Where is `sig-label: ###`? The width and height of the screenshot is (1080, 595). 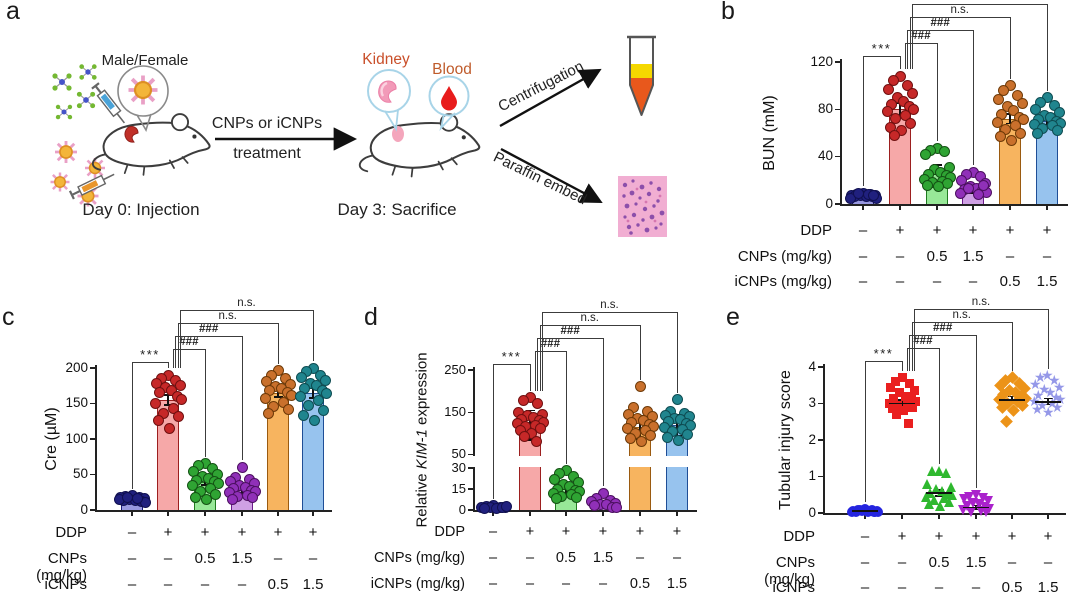 sig-label: ### is located at coordinates (570, 331).